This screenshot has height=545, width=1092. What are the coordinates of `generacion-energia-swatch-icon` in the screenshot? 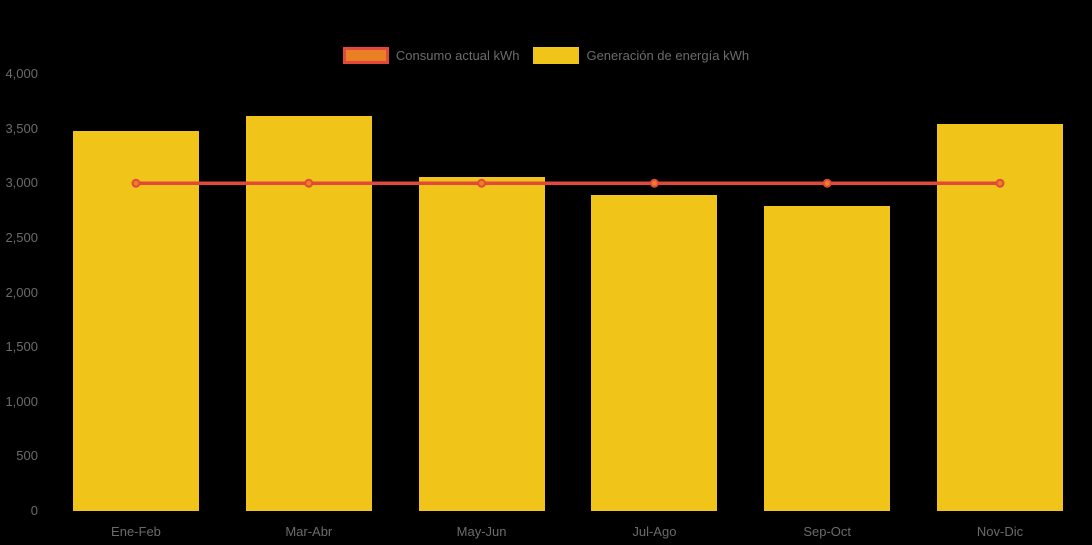 It's located at (556, 55).